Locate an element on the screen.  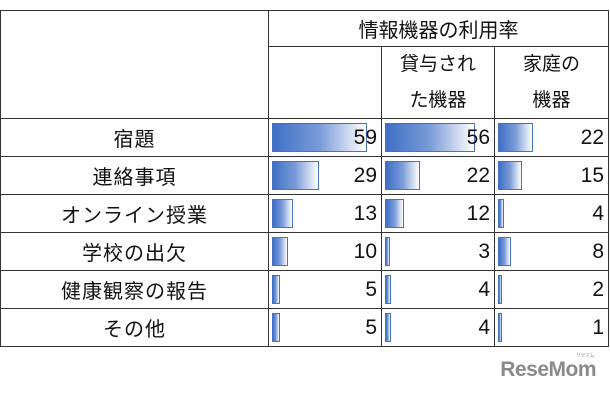
table-row: オンライン授業 13 12 4 is located at coordinates (305, 213).